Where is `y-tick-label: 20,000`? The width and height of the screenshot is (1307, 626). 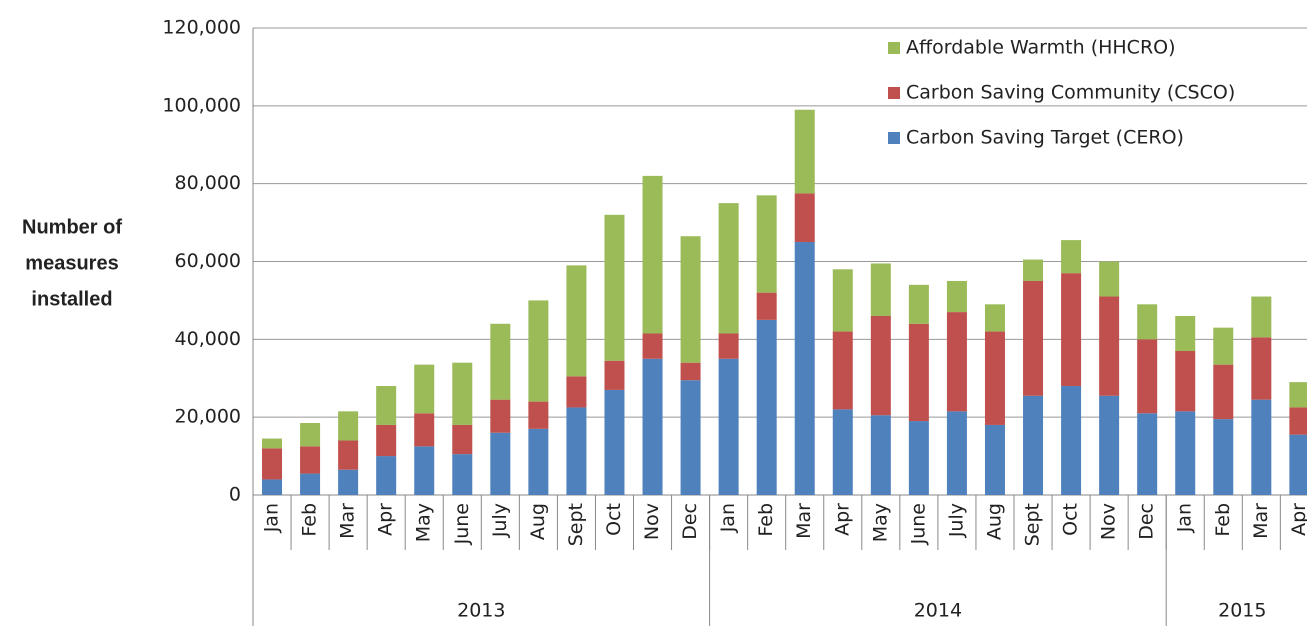
y-tick-label: 20,000 is located at coordinates (208, 417).